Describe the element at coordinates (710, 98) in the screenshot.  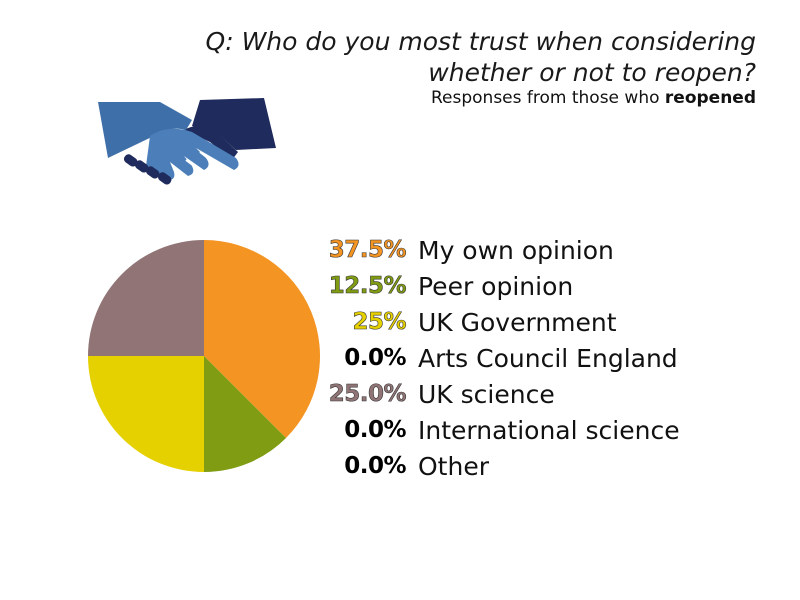
I see `subtitle-bold: reopened` at that location.